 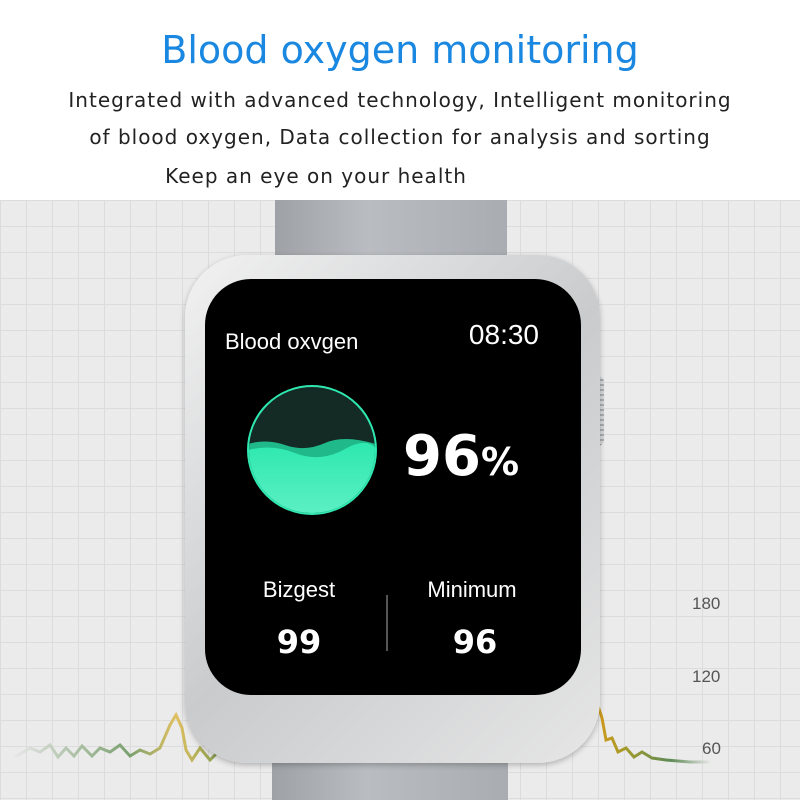 What do you see at coordinates (472, 589) in the screenshot?
I see `minimum-label: Minimum` at bounding box center [472, 589].